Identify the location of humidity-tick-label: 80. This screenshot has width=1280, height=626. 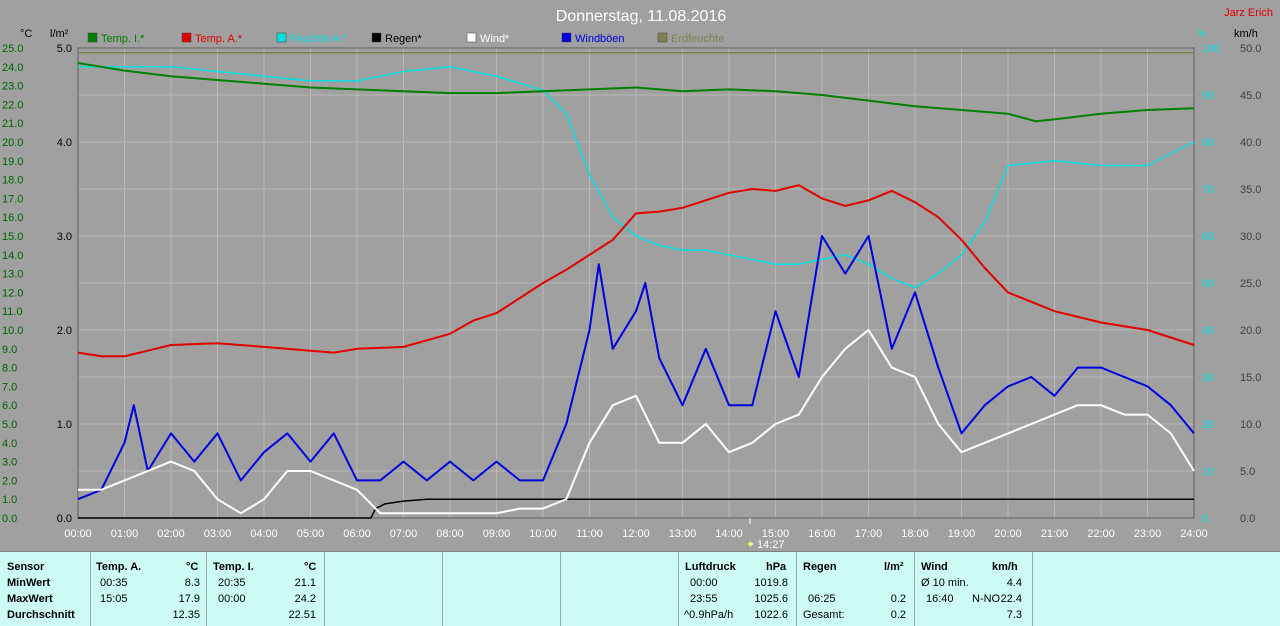
(1208, 143).